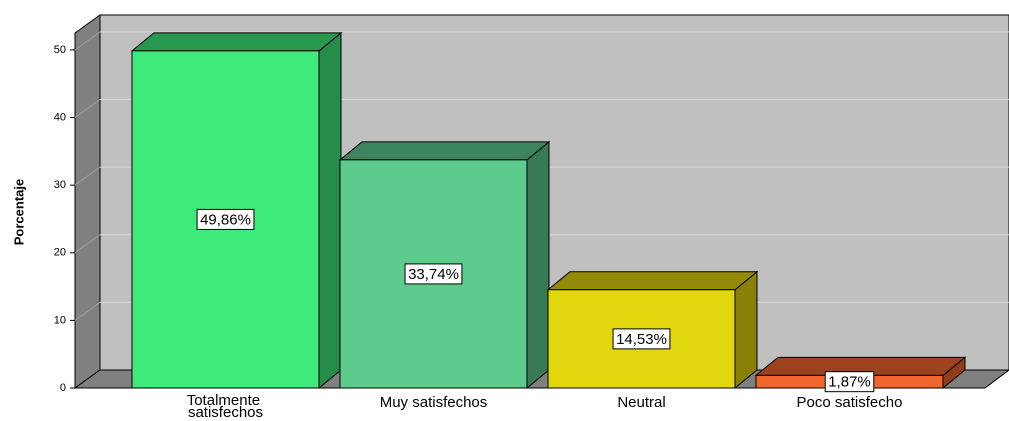 The height and width of the screenshot is (421, 1009). Describe the element at coordinates (60, 320) in the screenshot. I see `y-tick-label: 10` at that location.